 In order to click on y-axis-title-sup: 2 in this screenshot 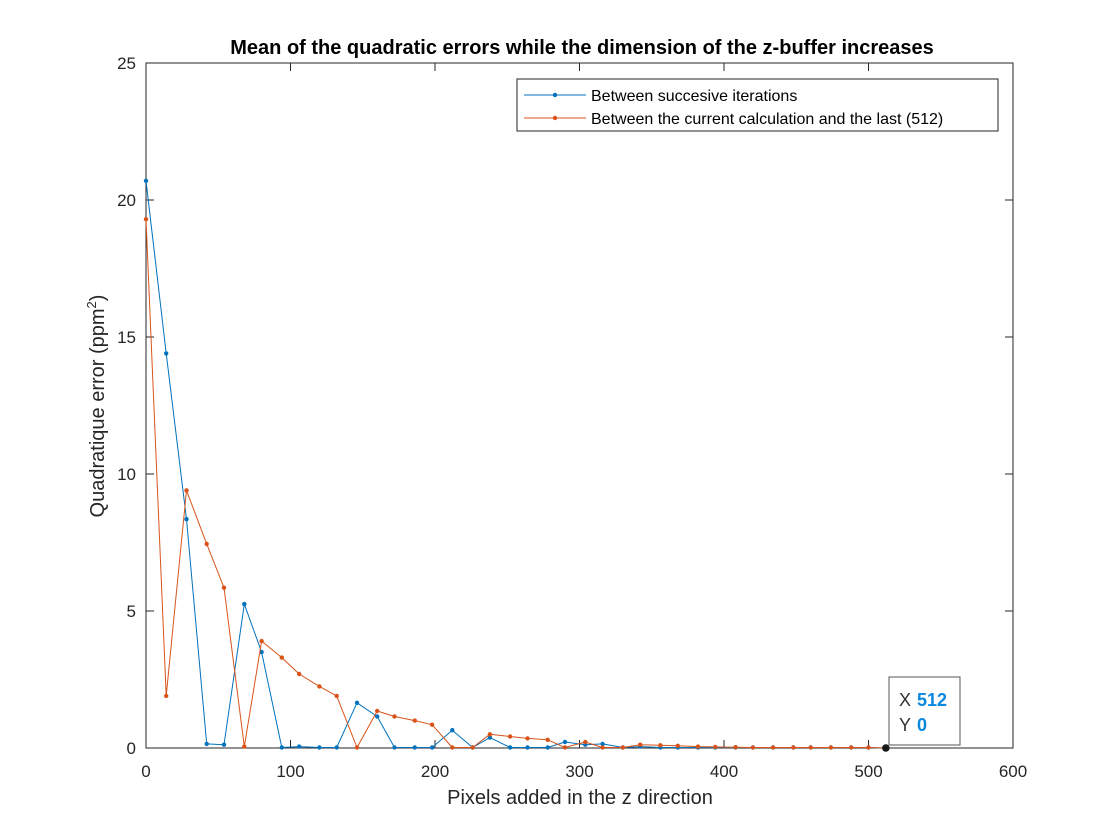, I will do `click(91, 304)`.